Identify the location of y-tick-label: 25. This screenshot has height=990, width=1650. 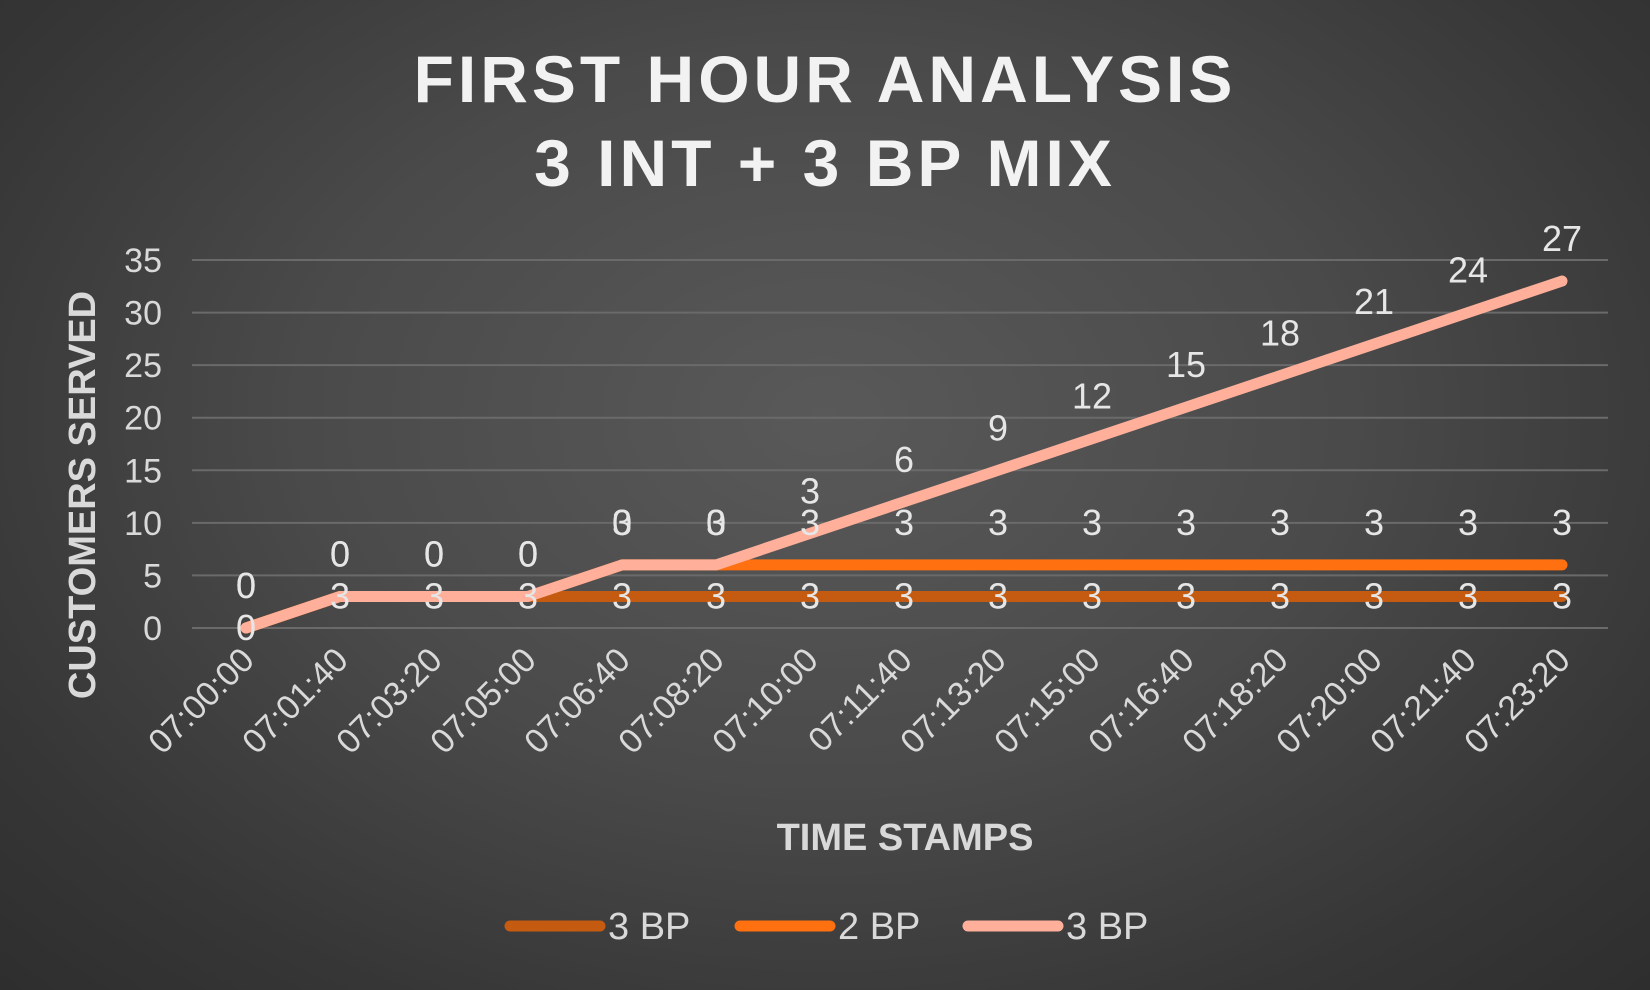
(143, 366).